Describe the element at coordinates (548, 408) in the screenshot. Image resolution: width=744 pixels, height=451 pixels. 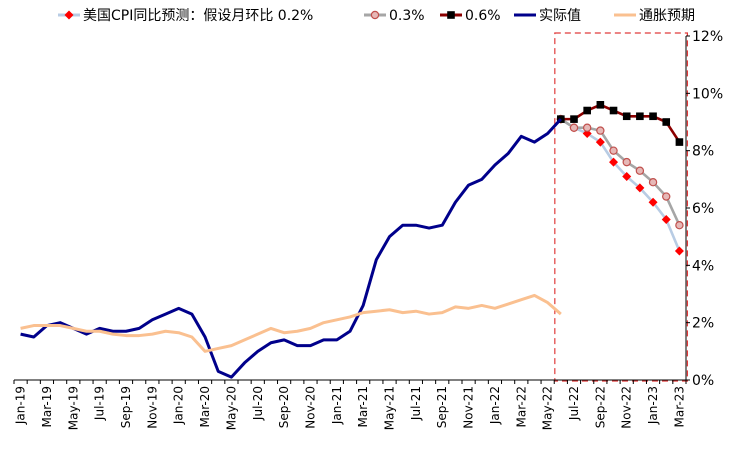
I see `x-tick-label: May-22` at that location.